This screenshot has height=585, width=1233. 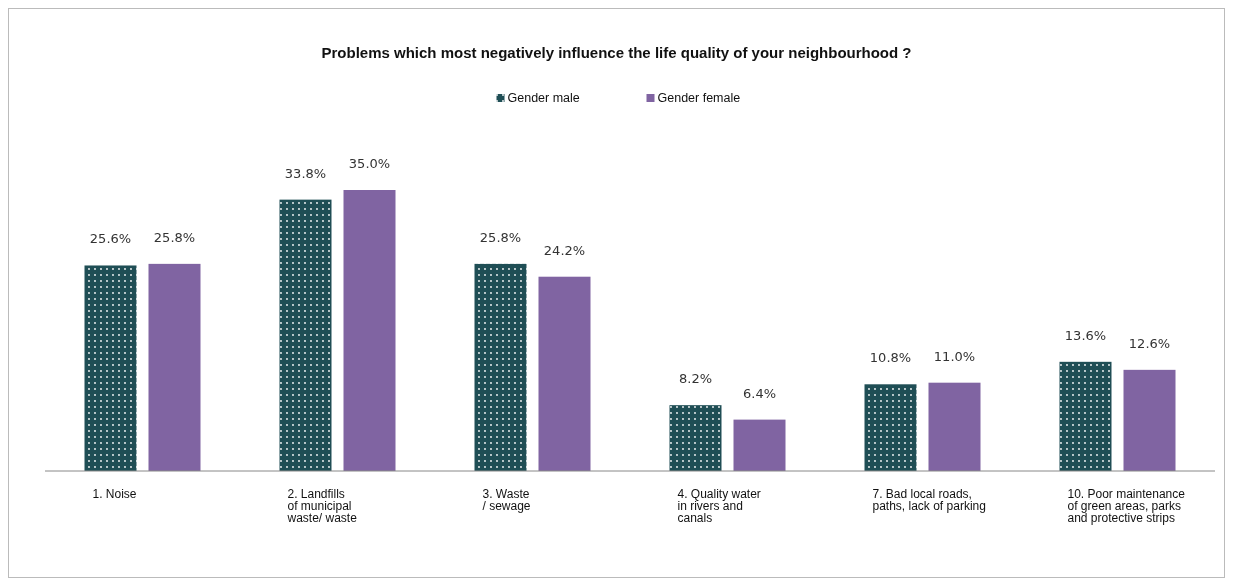 I want to click on x-tick-label: 4. Quality water in rivers and canals, so click(x=719, y=506).